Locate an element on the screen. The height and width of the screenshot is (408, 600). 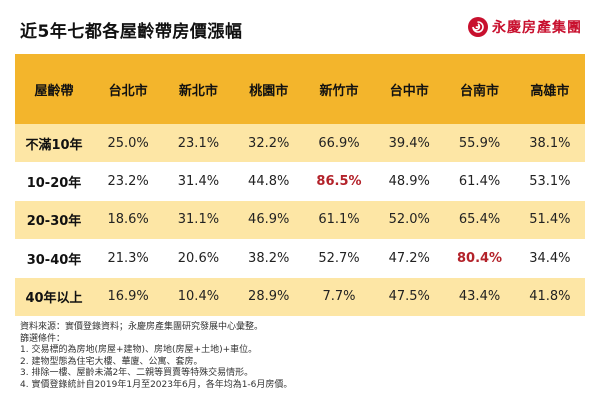
table-cell: 46.9% is located at coordinates (268, 220).